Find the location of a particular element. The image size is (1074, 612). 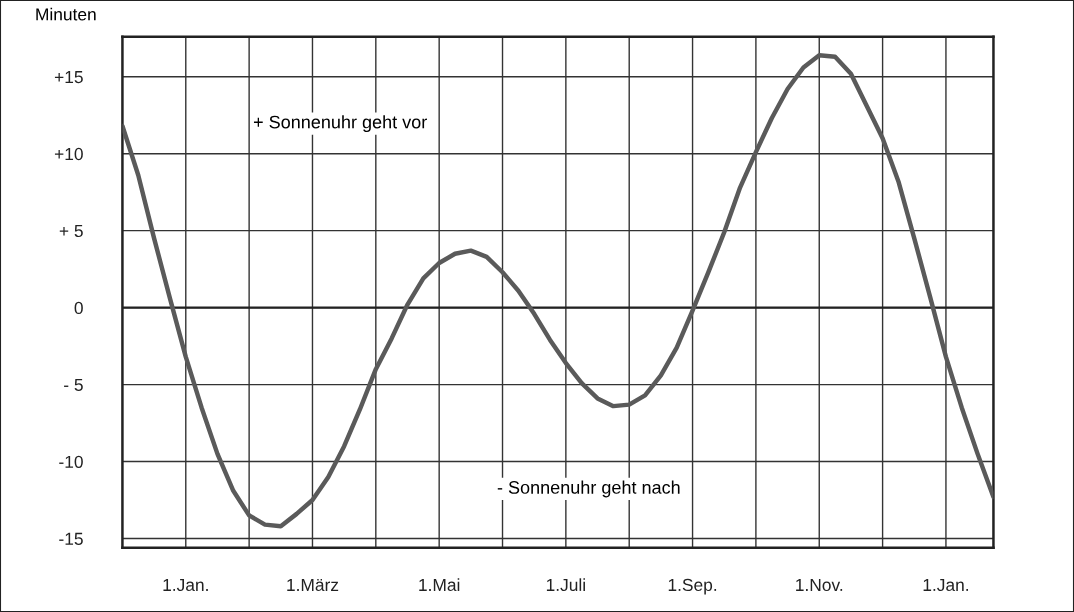

y-tick-label: -15 is located at coordinates (71, 538).